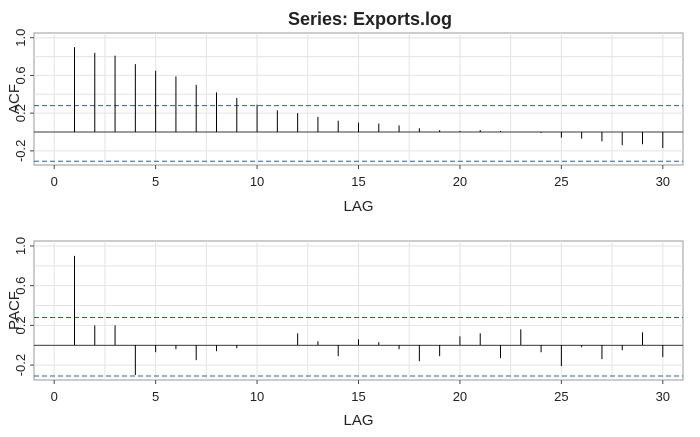 The width and height of the screenshot is (700, 437). I want to click on pacf-x-tick-label: 5, so click(155, 396).